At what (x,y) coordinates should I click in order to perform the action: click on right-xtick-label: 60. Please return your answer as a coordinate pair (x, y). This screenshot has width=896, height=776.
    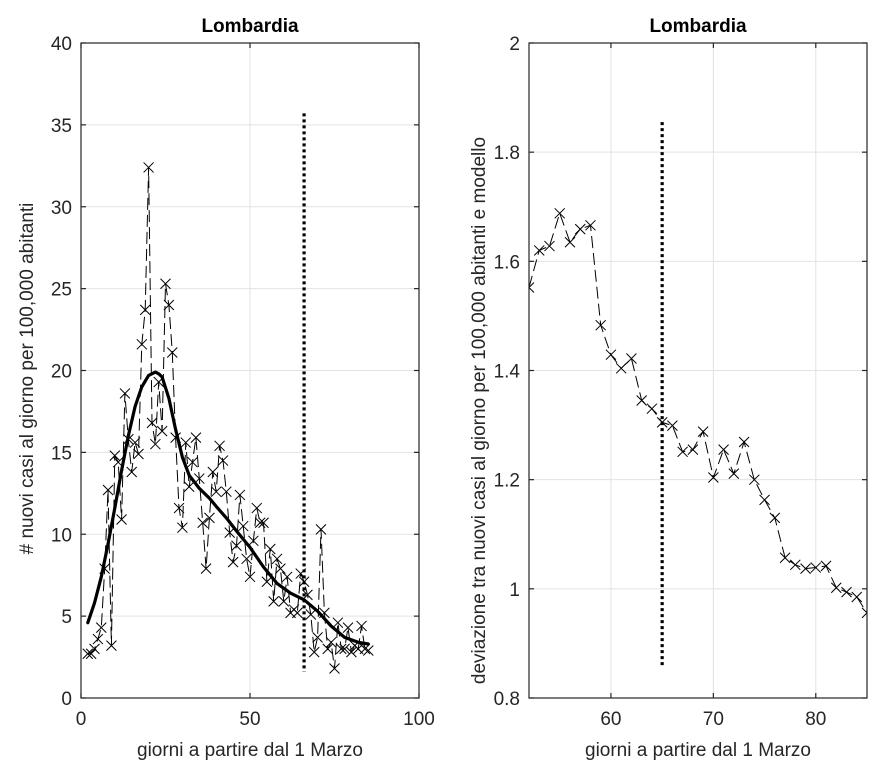
    Looking at the image, I should click on (610, 719).